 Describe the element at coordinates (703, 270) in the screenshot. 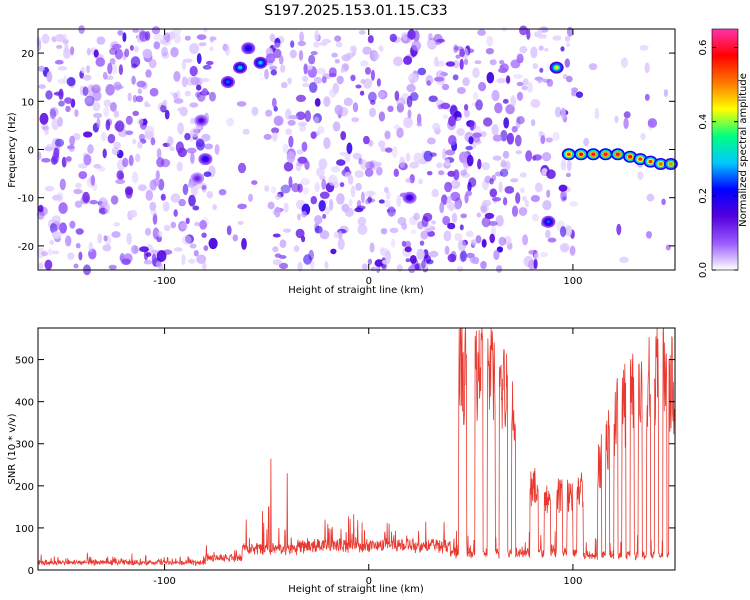

I see `colorbar-tick-label: 0.0` at that location.